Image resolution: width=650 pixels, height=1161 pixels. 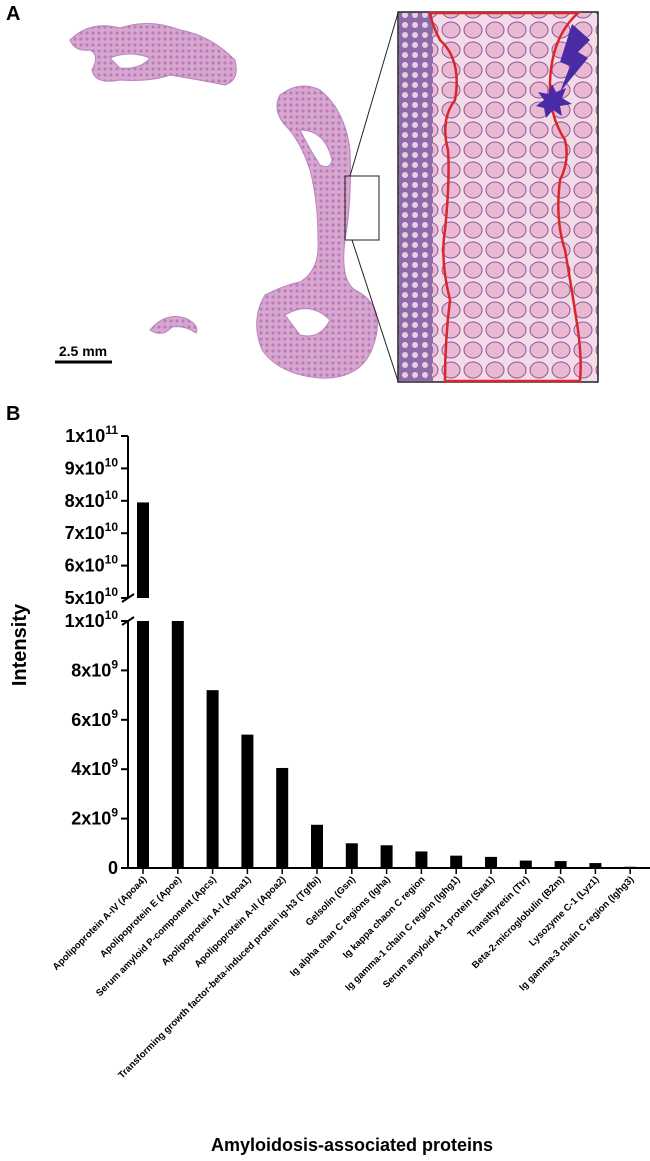 I want to click on y-tick-label: 5x10¹⁰, so click(x=92, y=596).